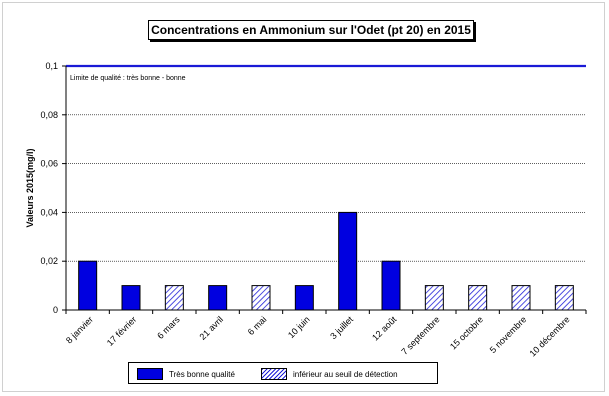  I want to click on y-axis-label: Valeurs 2015(mg/l), so click(30, 187).